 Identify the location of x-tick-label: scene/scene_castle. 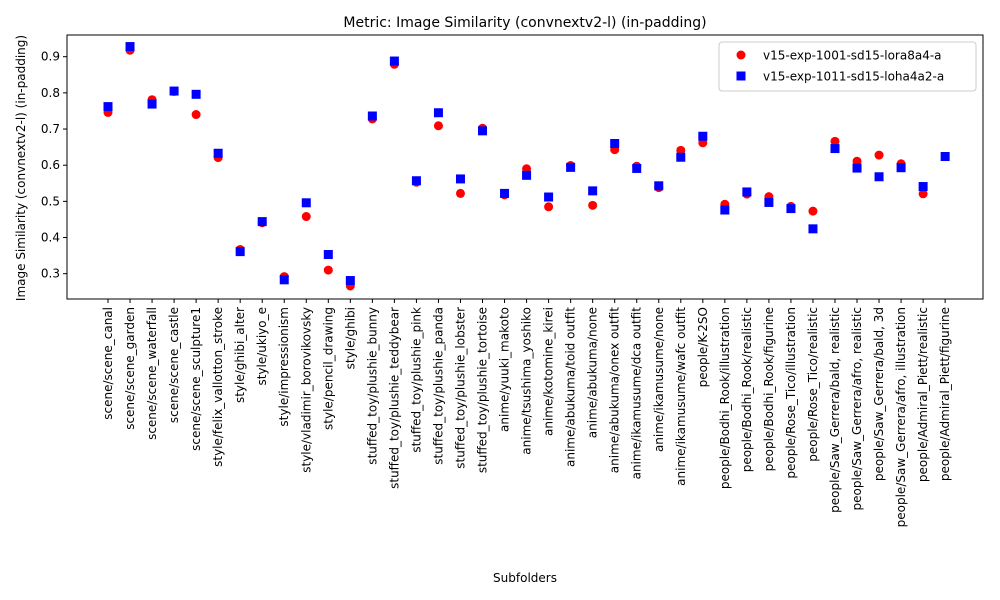
(174, 365).